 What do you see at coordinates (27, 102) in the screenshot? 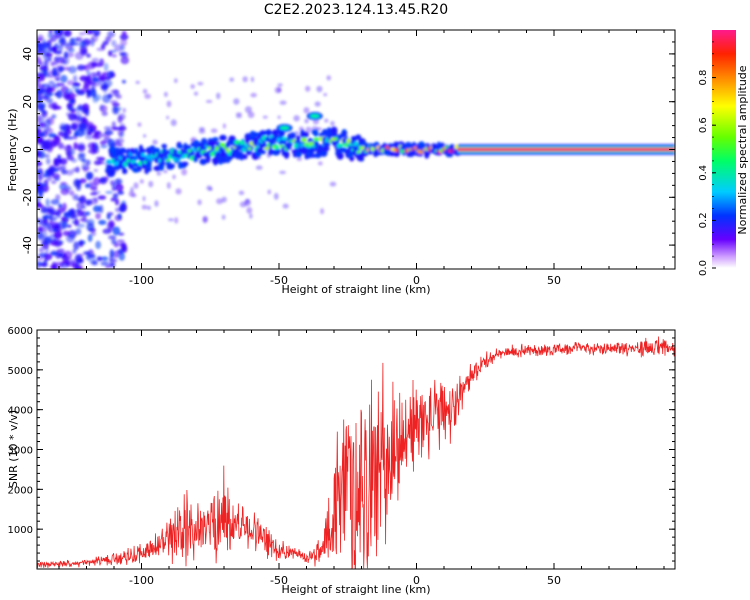
I see `spectrogram-y-tick-label: 20` at bounding box center [27, 102].